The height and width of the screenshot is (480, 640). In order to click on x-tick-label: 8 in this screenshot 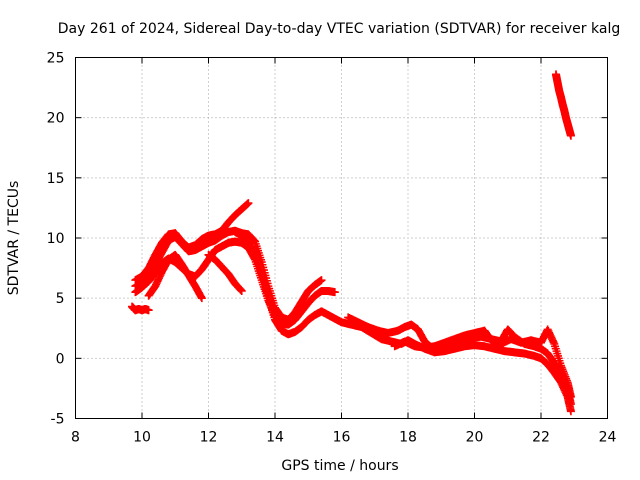, I will do `click(75, 438)`.